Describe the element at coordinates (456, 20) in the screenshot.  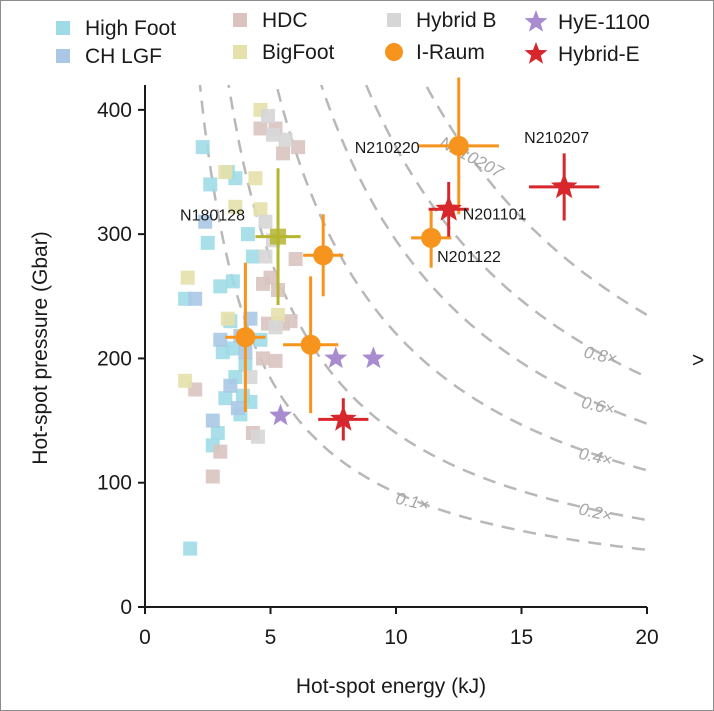
I see `legend-label: Hybrid B` at that location.